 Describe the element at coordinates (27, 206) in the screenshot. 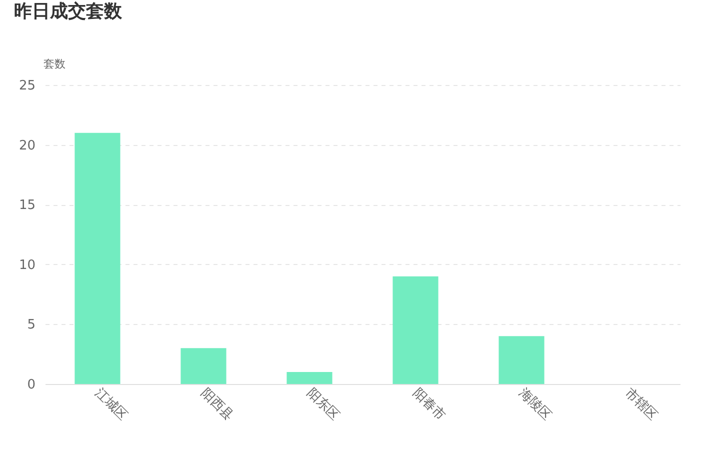

I see `y-tick-label: 15` at that location.